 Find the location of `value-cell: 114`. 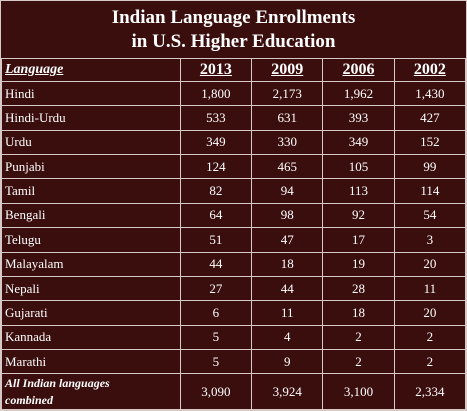

value-cell: 114 is located at coordinates (430, 191).